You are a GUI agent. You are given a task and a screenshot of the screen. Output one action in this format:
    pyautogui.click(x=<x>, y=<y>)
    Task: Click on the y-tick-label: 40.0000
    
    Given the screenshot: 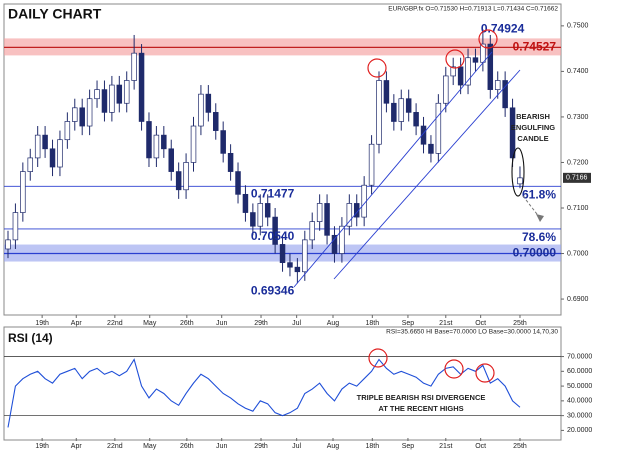 What is the action you would take?
    pyautogui.click(x=579, y=401)
    